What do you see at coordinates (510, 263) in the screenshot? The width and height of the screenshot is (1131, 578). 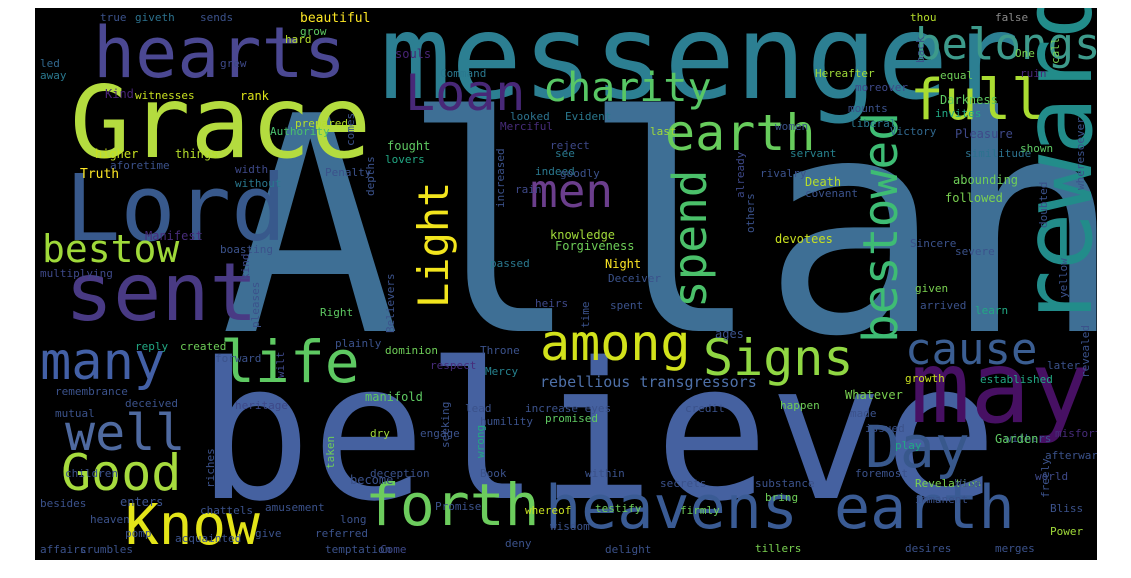 I see `word-passed: passed` at bounding box center [510, 263].